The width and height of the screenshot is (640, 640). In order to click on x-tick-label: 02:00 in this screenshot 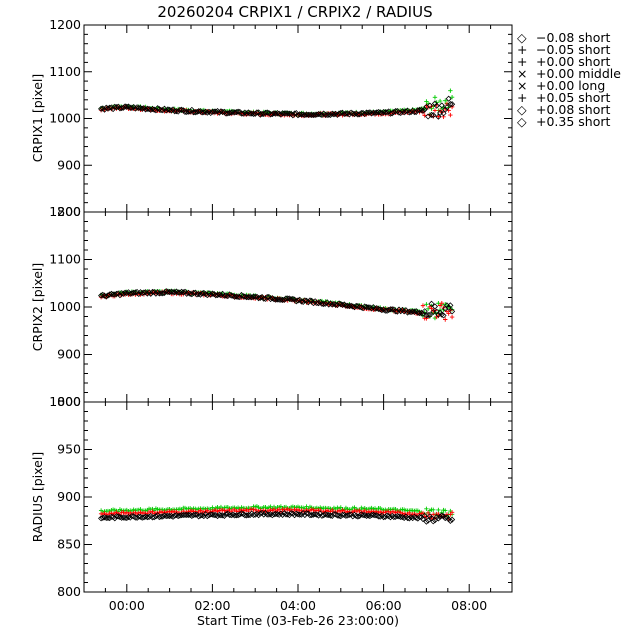, I will do `click(212, 605)`.